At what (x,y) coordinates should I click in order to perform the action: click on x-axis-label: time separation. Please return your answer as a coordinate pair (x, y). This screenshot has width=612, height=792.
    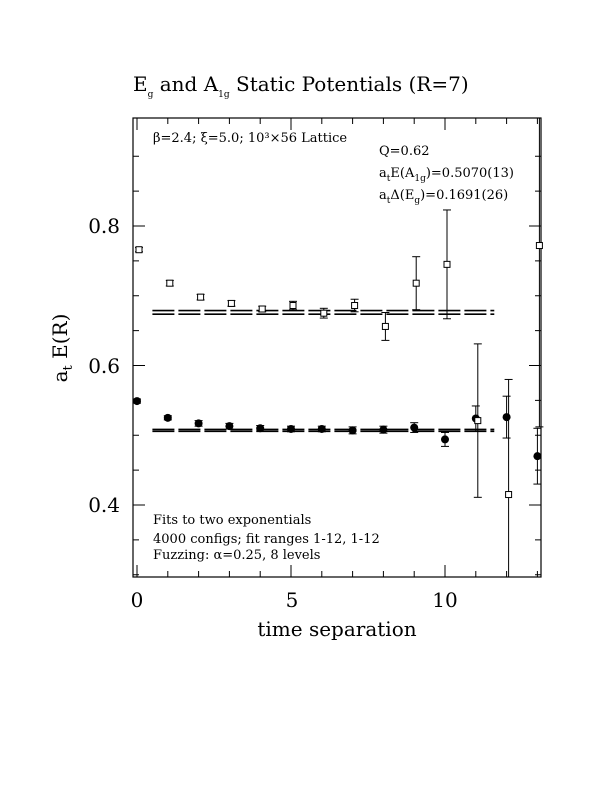
    Looking at the image, I should click on (336, 629).